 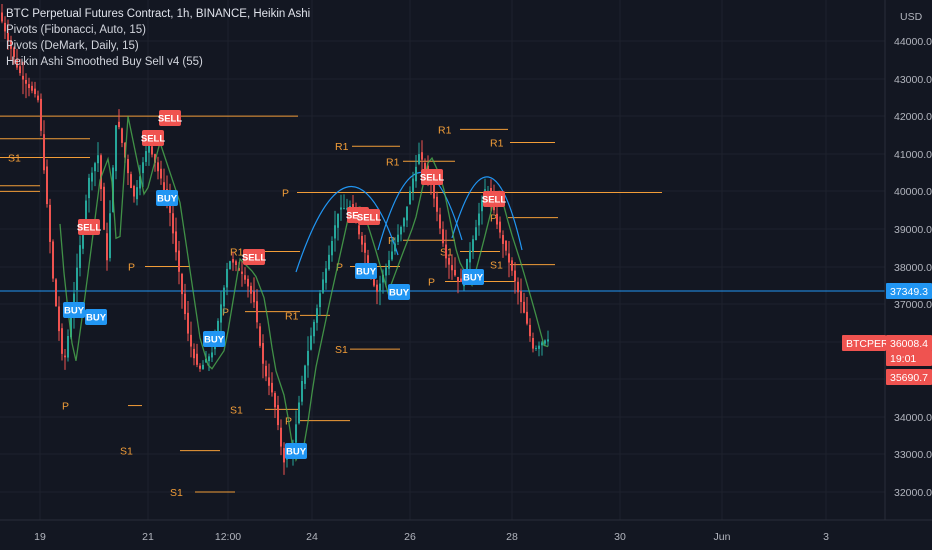 I want to click on price-tick: 39000.0, so click(x=913, y=230).